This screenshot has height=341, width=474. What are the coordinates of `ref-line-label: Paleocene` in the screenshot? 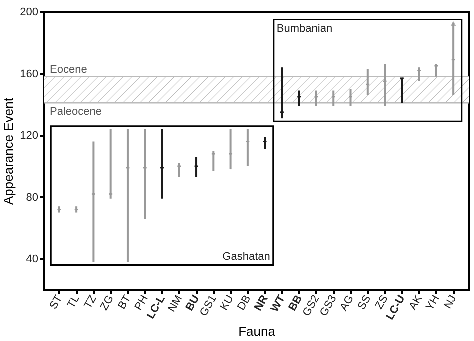 It's located at (76, 112).